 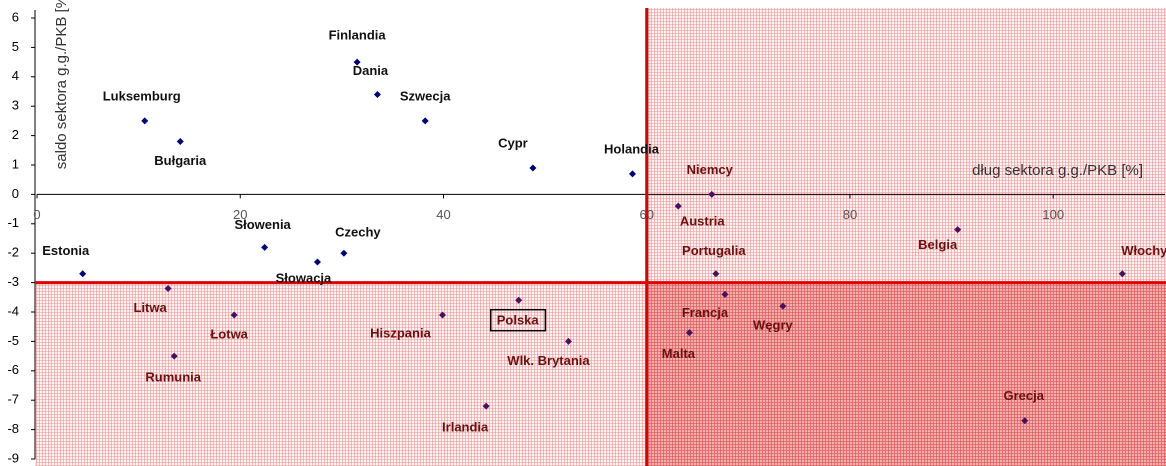 I want to click on x-axis-title: dług sektora g.g./PKB [%], so click(x=1057, y=170).